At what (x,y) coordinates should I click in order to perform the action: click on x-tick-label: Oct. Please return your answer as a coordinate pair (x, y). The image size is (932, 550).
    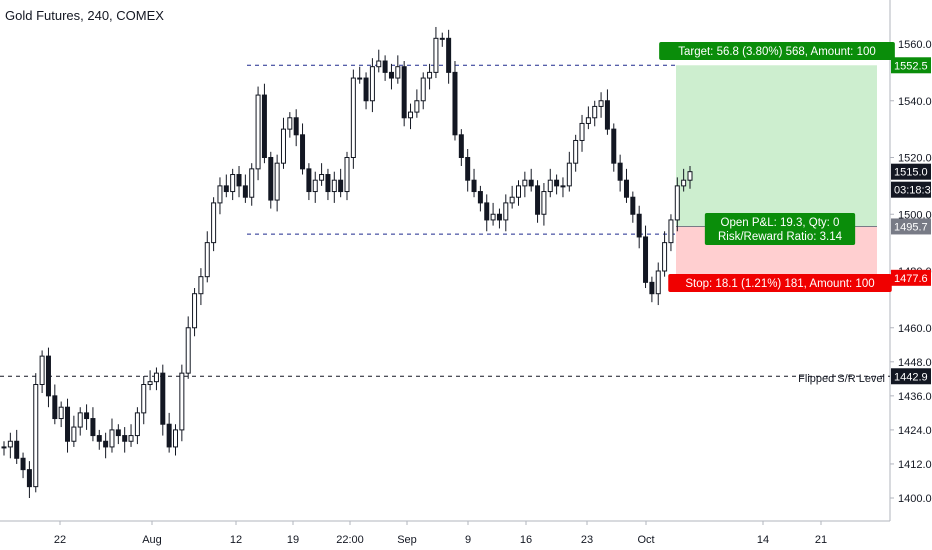
    Looking at the image, I should click on (645, 540).